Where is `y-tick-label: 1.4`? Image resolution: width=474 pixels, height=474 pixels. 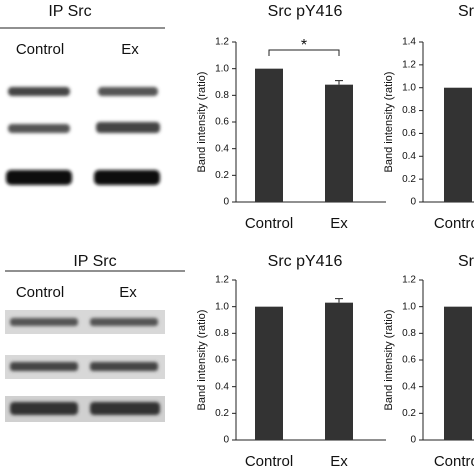
y-tick-label: 1.4 is located at coordinates (409, 42).